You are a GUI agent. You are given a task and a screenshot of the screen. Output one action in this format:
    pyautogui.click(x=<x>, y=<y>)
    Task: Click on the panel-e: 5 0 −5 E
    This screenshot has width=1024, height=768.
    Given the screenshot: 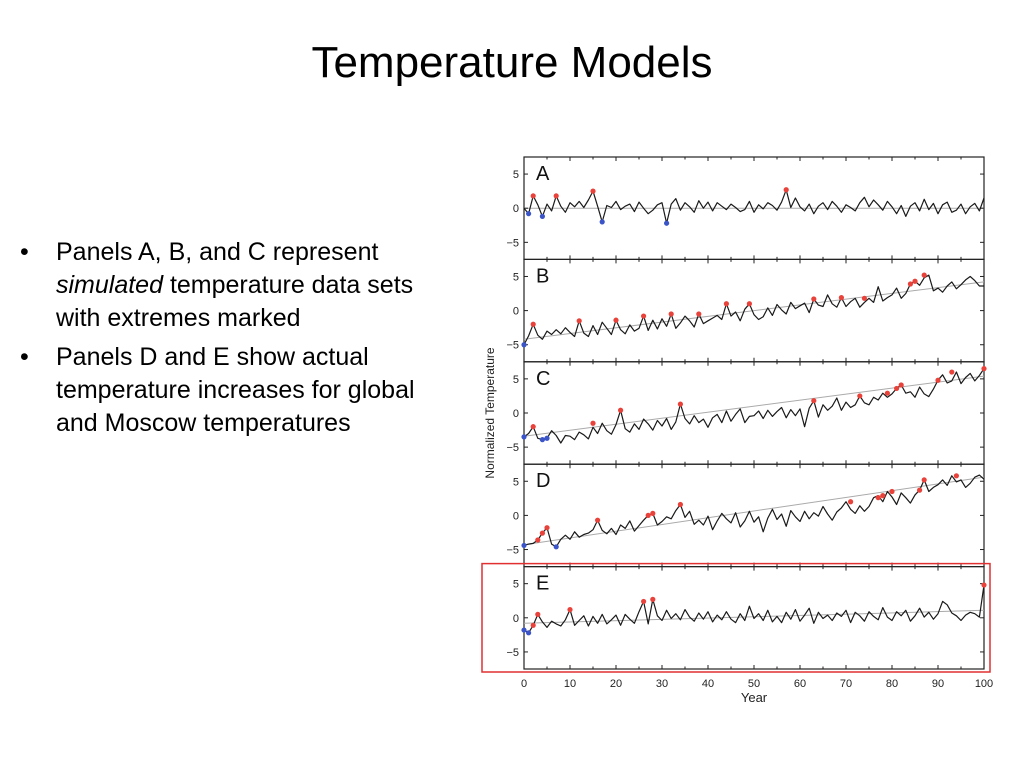 What is the action you would take?
    pyautogui.click(x=736, y=617)
    